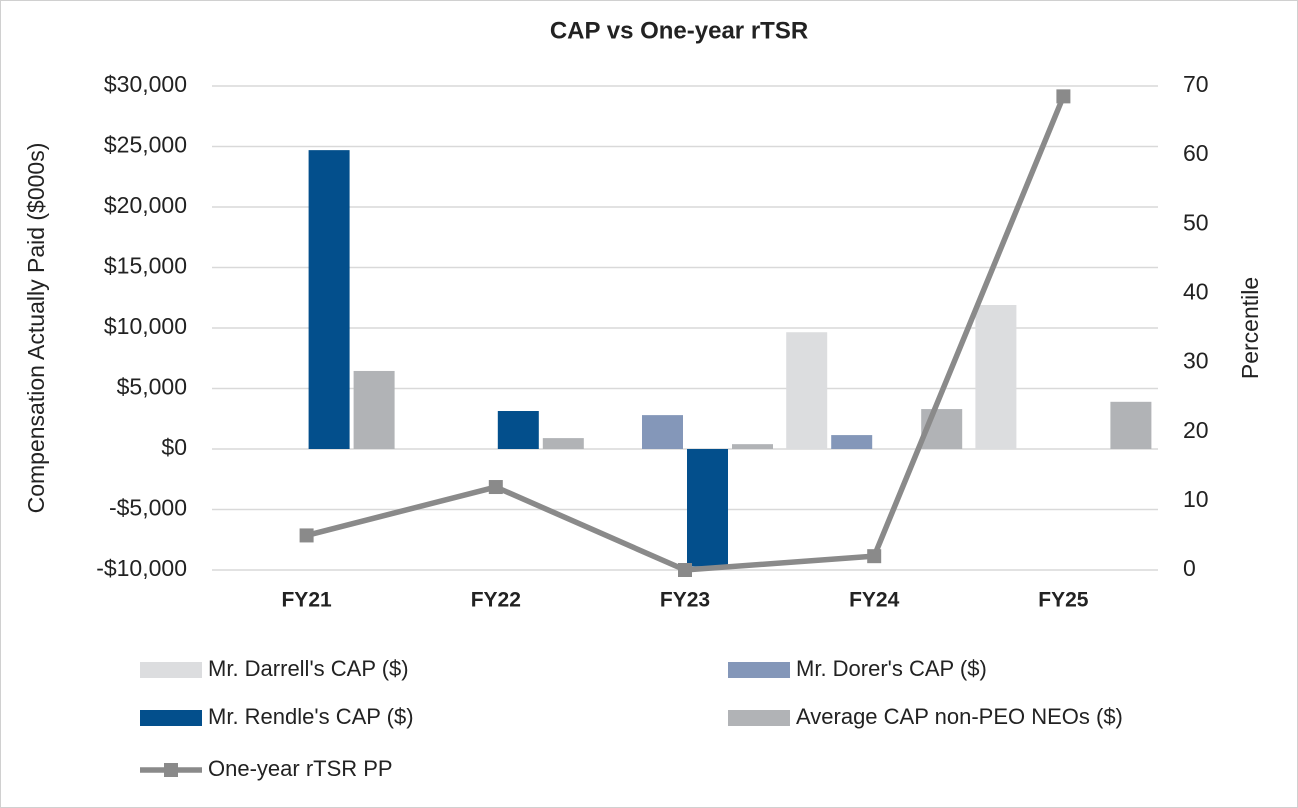 The width and height of the screenshot is (1298, 808). I want to click on y-tick-label: $20,000, so click(145, 205).